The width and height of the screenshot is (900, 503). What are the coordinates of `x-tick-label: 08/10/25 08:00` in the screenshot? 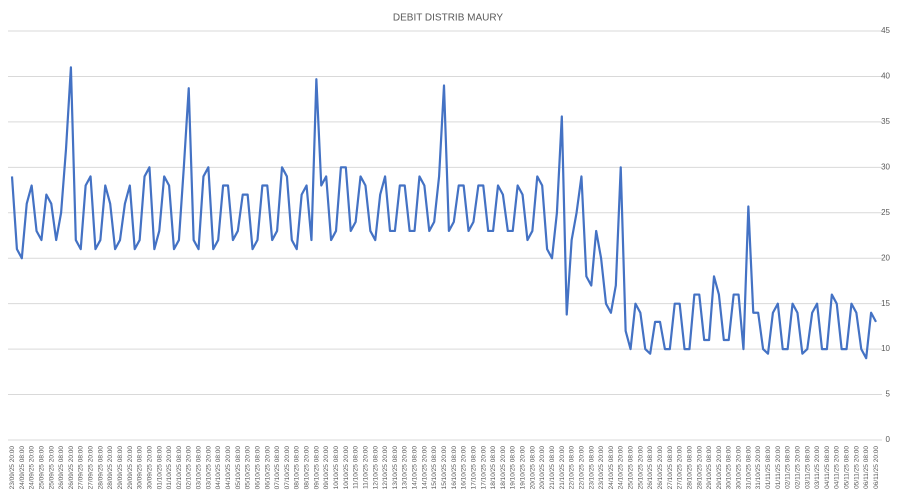 It's located at (297, 468).